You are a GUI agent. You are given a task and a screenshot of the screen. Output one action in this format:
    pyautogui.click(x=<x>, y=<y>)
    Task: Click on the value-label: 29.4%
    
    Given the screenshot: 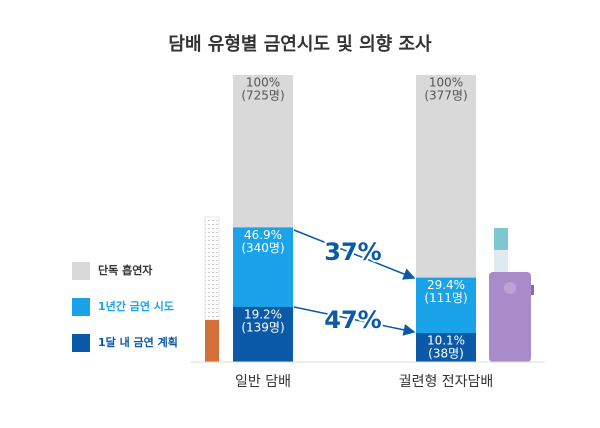 What is the action you would take?
    pyautogui.click(x=446, y=285)
    